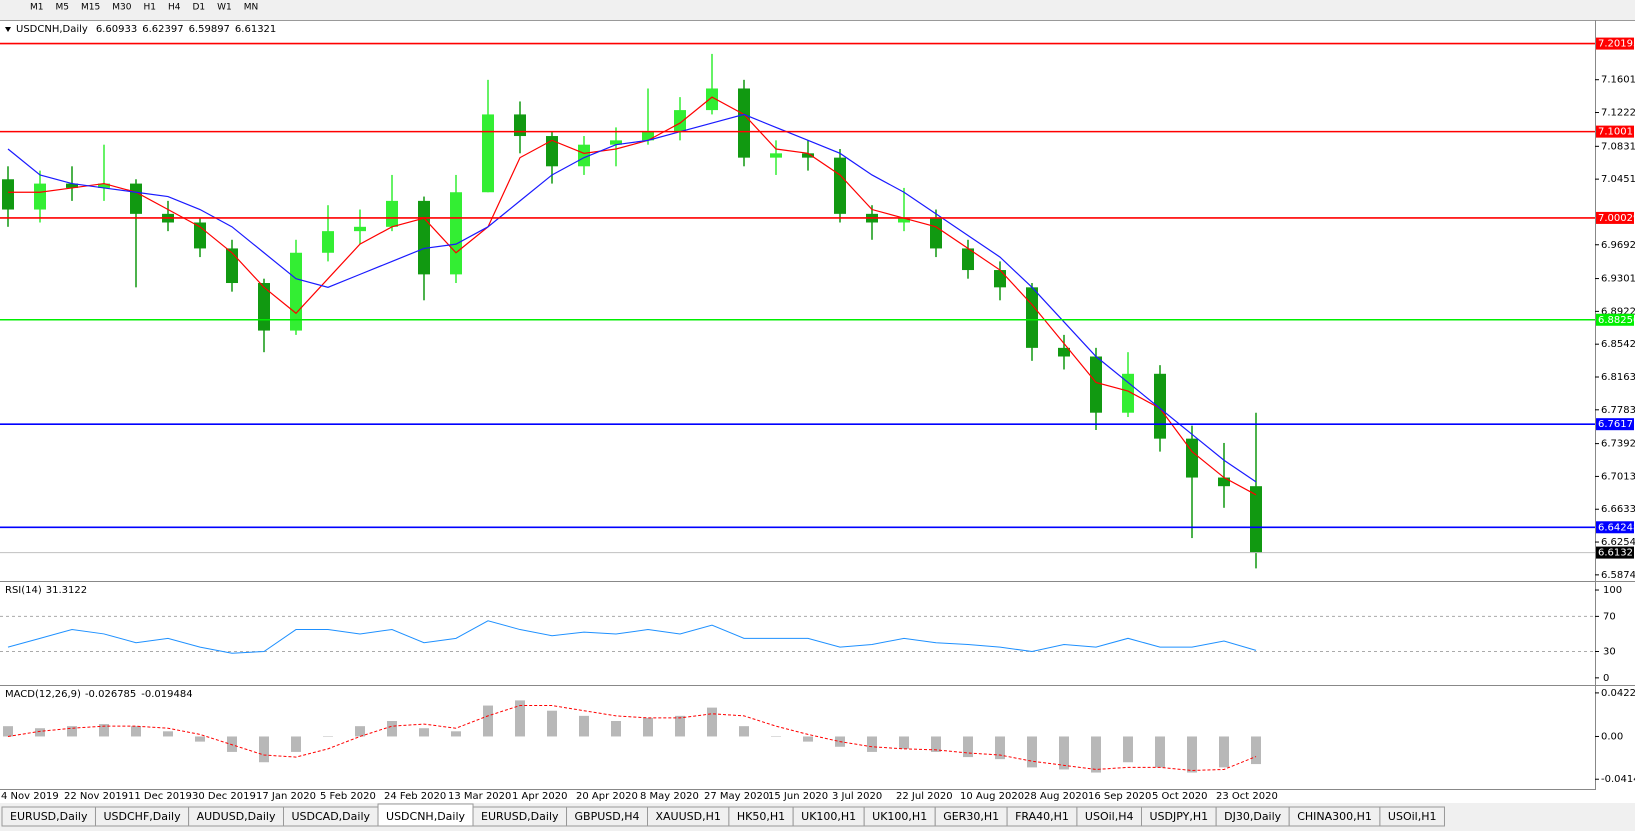 This screenshot has height=831, width=1635. What do you see at coordinates (174, 8) in the screenshot?
I see `timeframe-button: H4` at bounding box center [174, 8].